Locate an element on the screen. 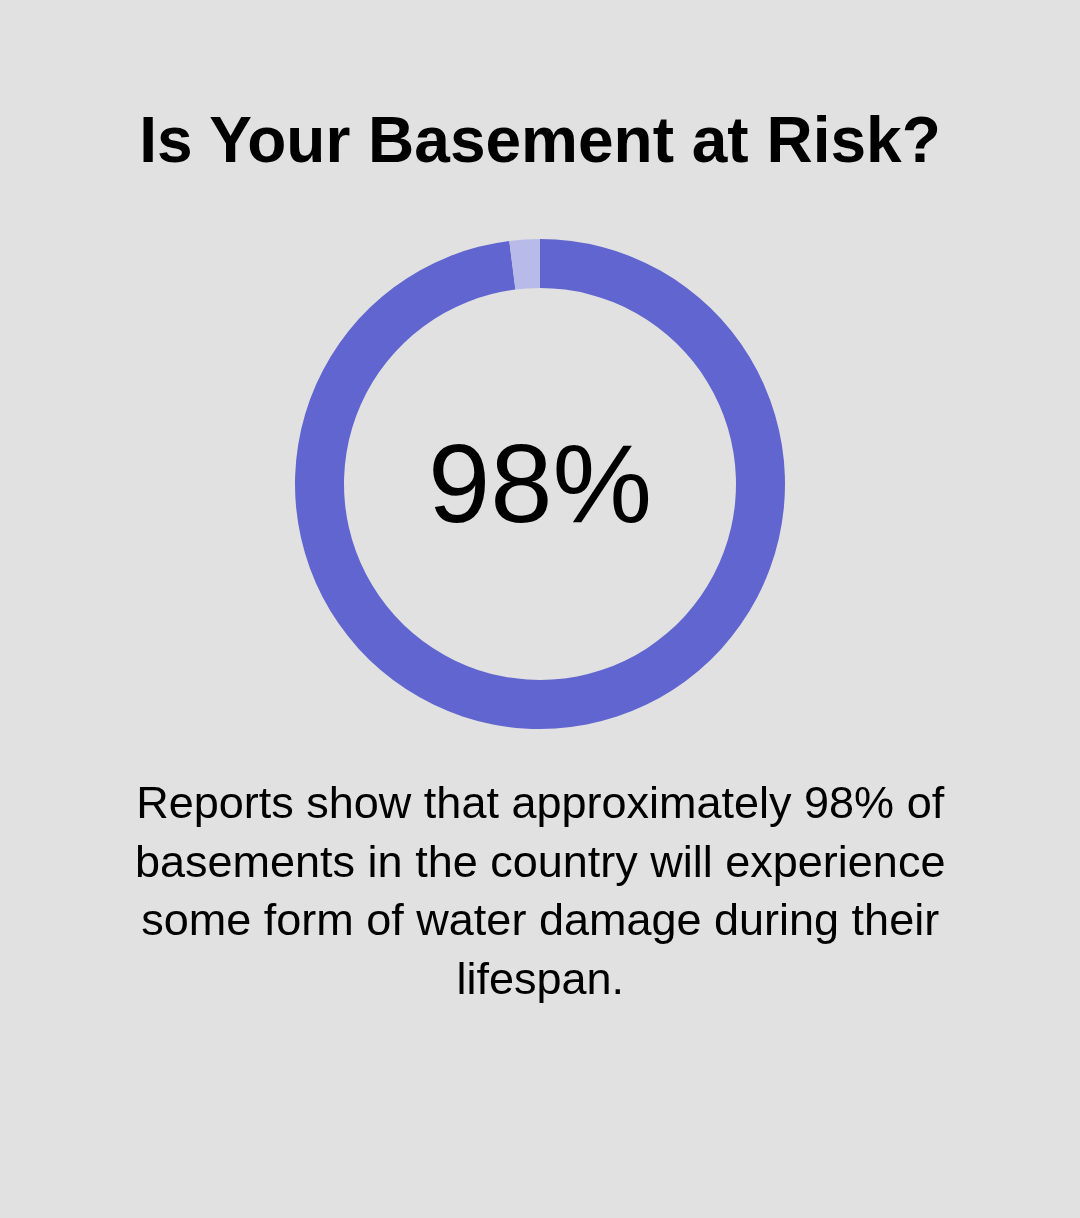 This screenshot has height=1218, width=1080. text: 98% is located at coordinates (540, 483).